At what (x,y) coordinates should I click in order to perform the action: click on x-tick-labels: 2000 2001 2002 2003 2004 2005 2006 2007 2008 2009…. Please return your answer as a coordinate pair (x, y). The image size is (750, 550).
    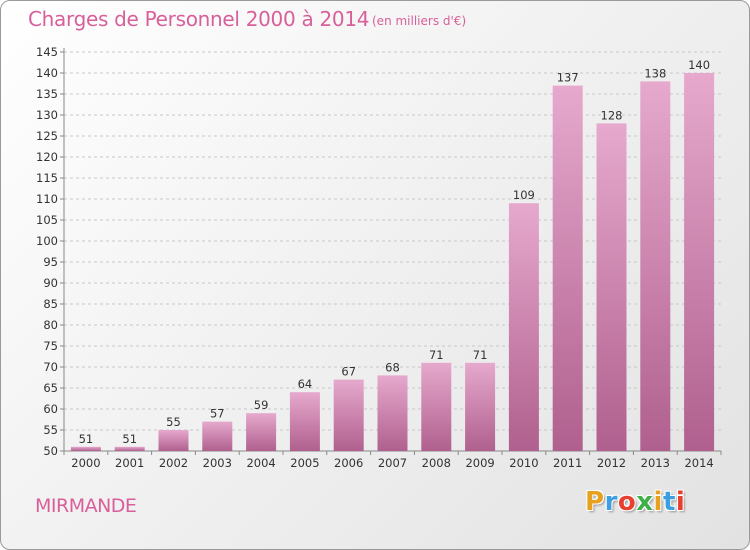
    Looking at the image, I should click on (392, 463).